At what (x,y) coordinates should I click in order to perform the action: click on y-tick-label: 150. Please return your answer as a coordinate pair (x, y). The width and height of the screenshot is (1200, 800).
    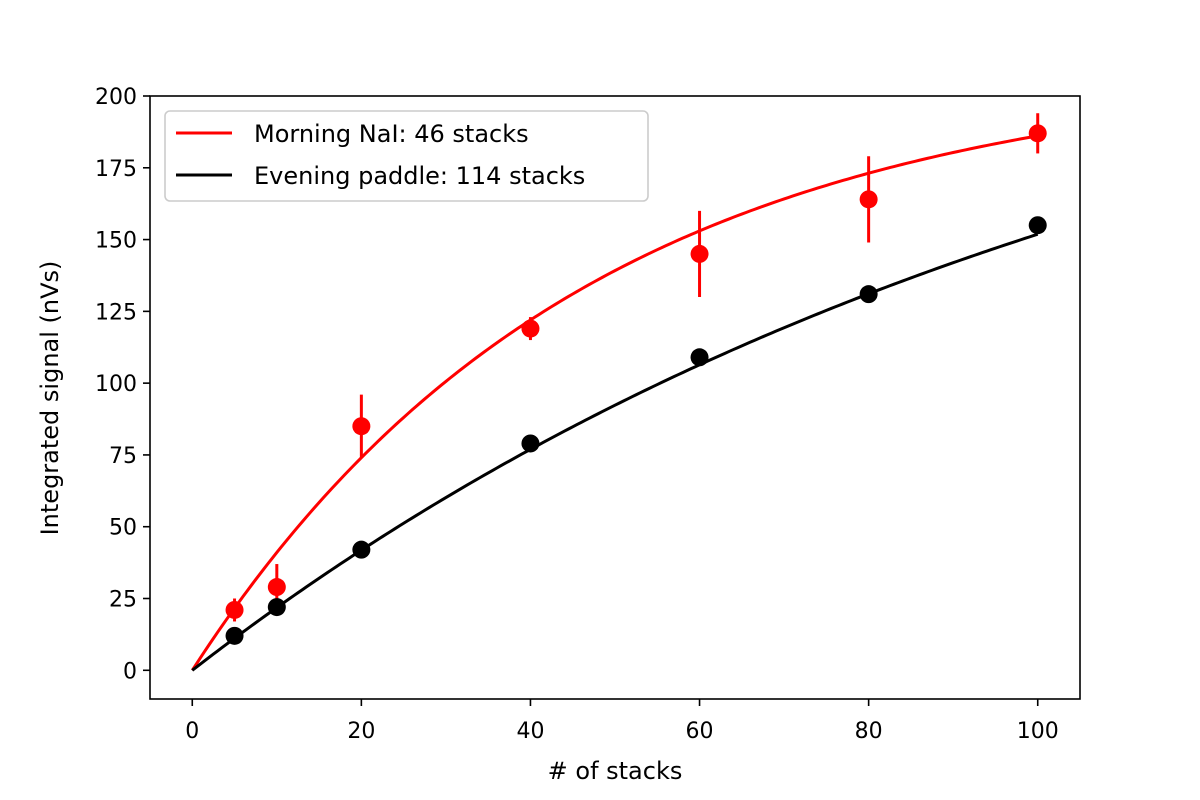
    Looking at the image, I should click on (116, 241).